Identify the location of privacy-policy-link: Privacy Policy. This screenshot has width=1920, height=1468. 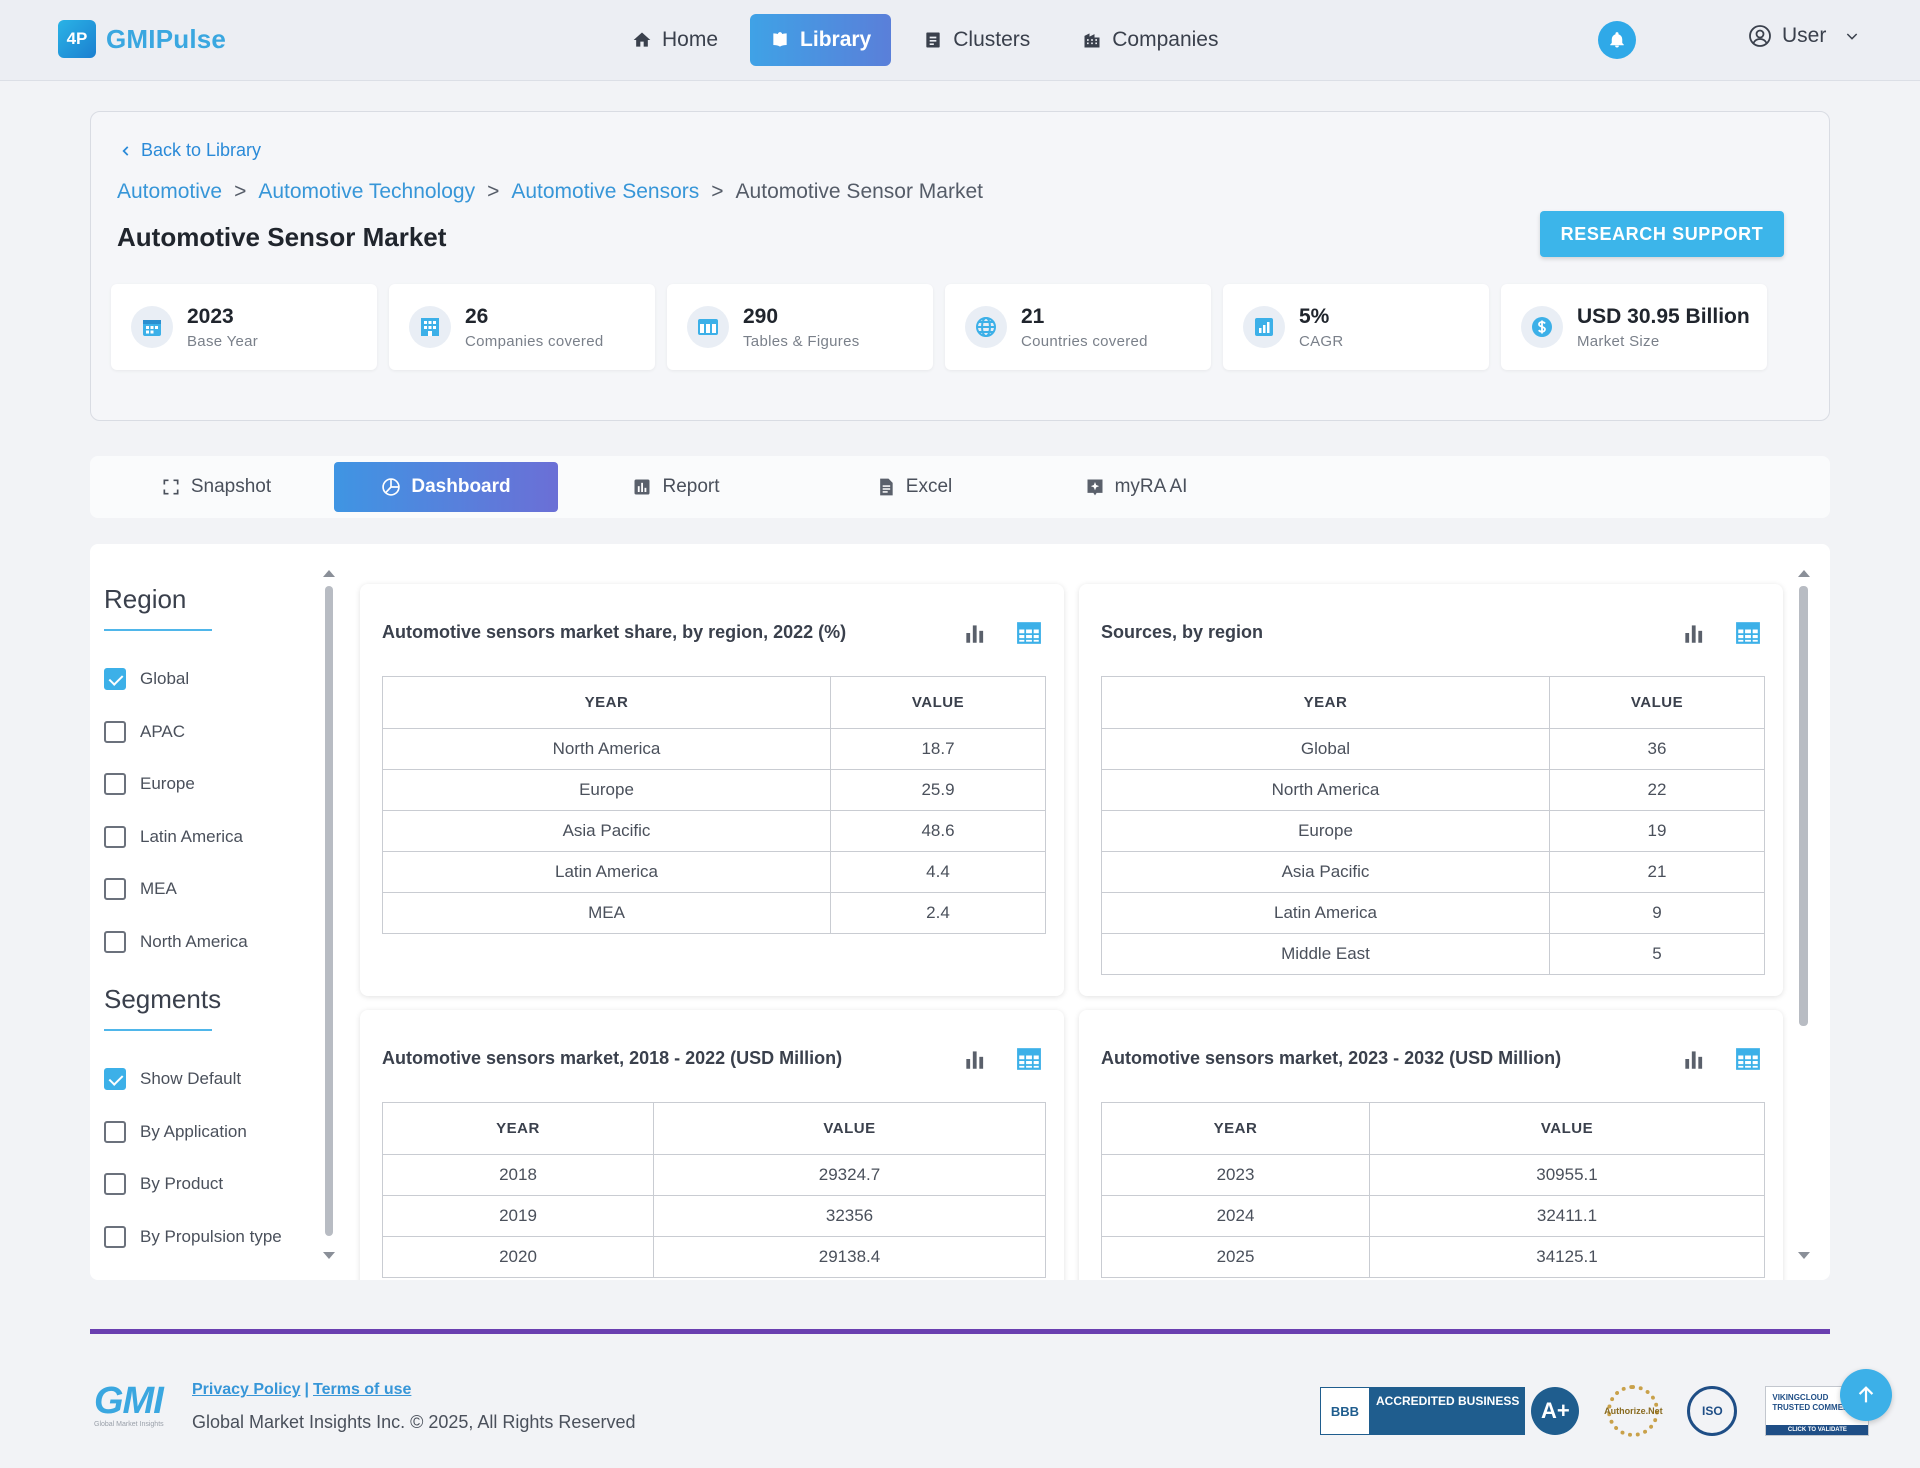
(246, 1389).